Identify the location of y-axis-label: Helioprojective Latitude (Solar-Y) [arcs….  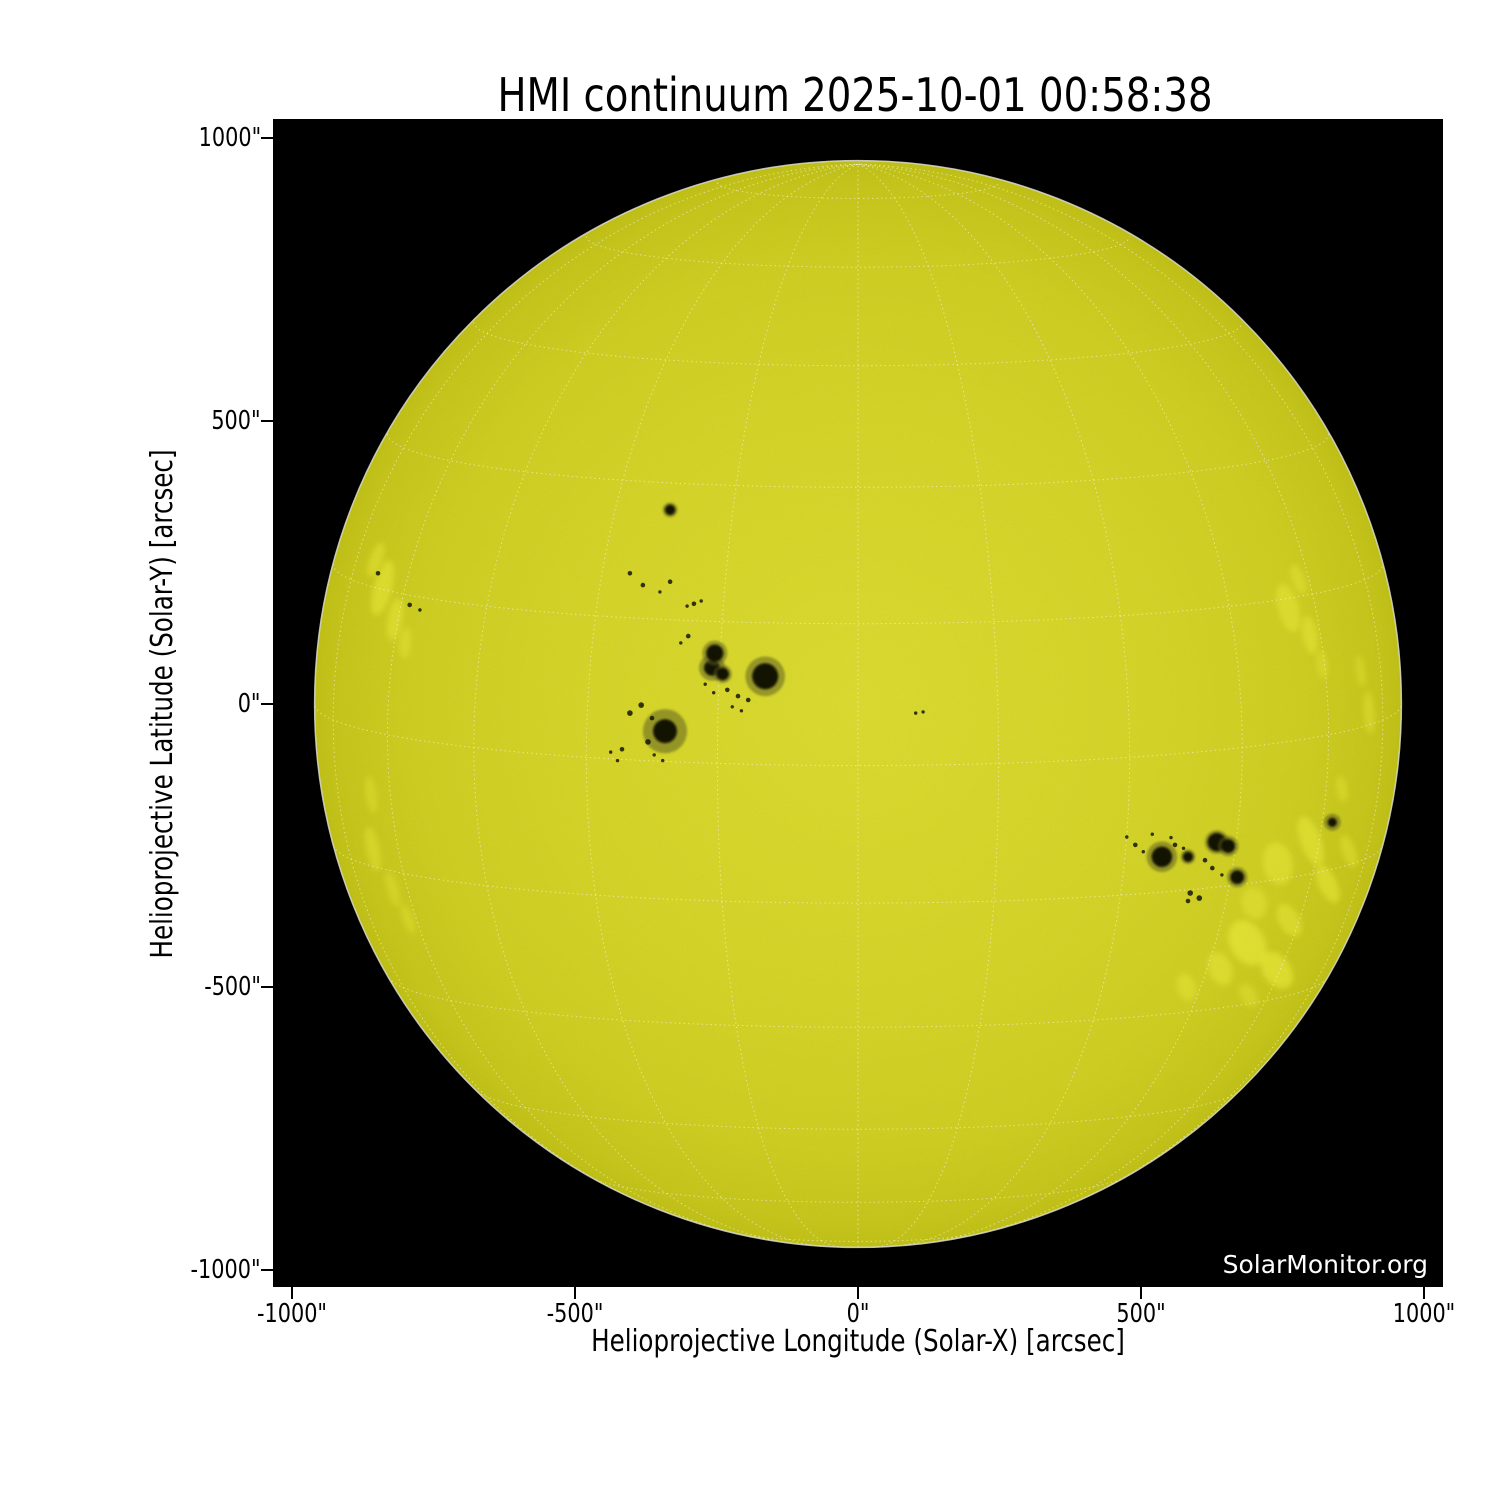
(162, 704).